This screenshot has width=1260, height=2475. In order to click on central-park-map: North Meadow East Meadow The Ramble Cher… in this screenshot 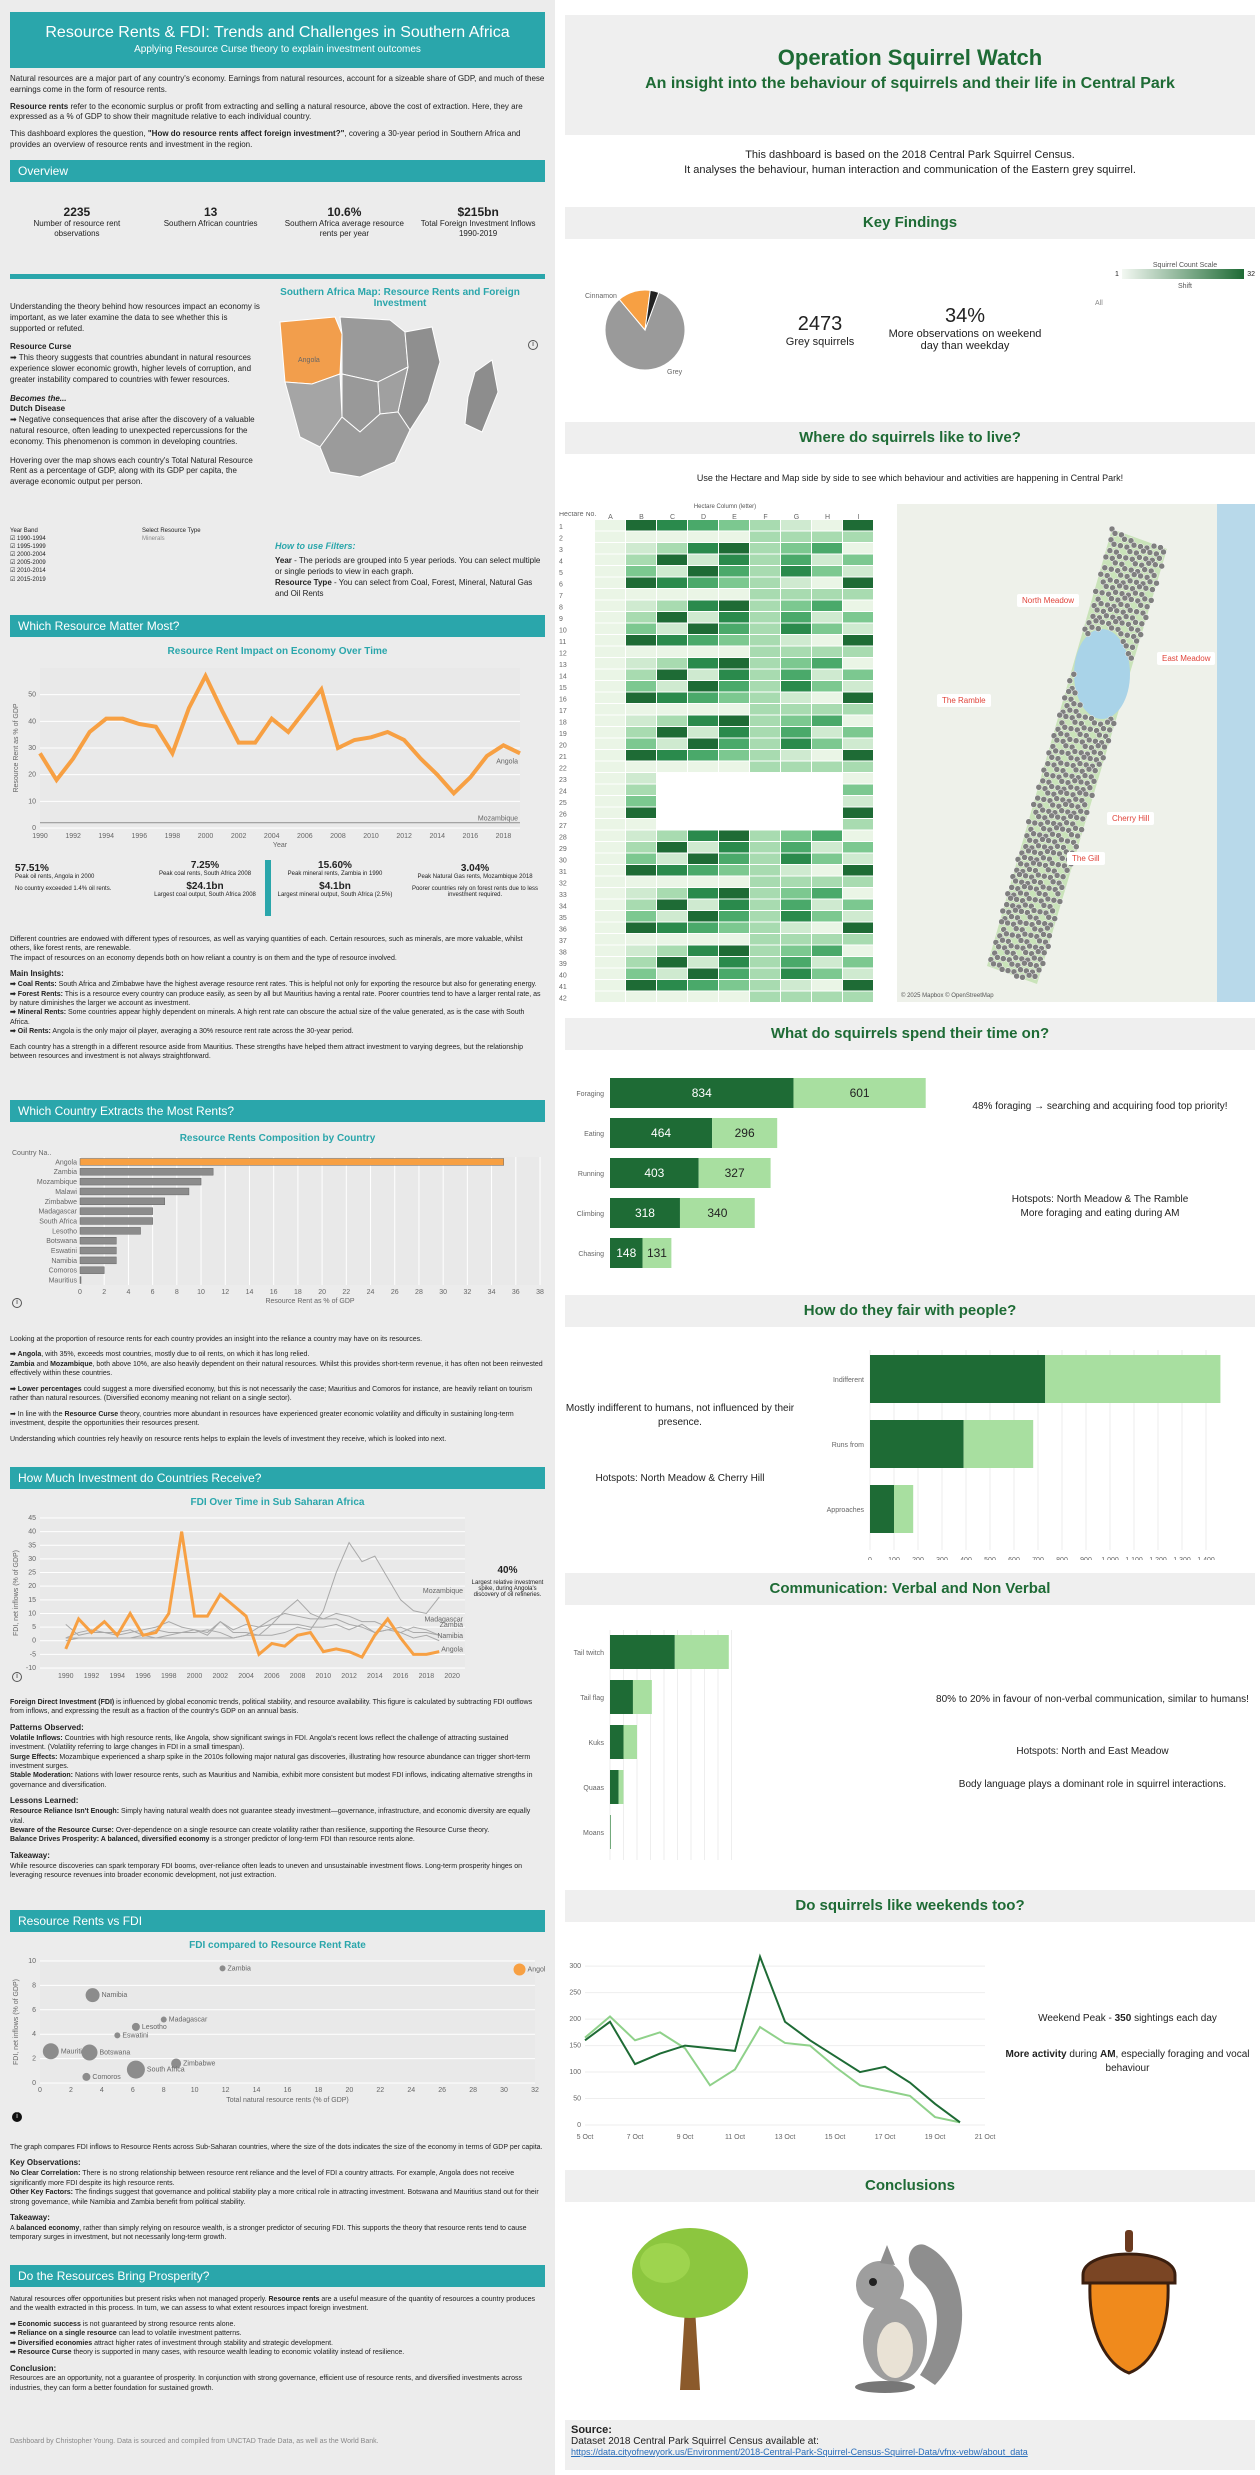, I will do `click(1076, 753)`.